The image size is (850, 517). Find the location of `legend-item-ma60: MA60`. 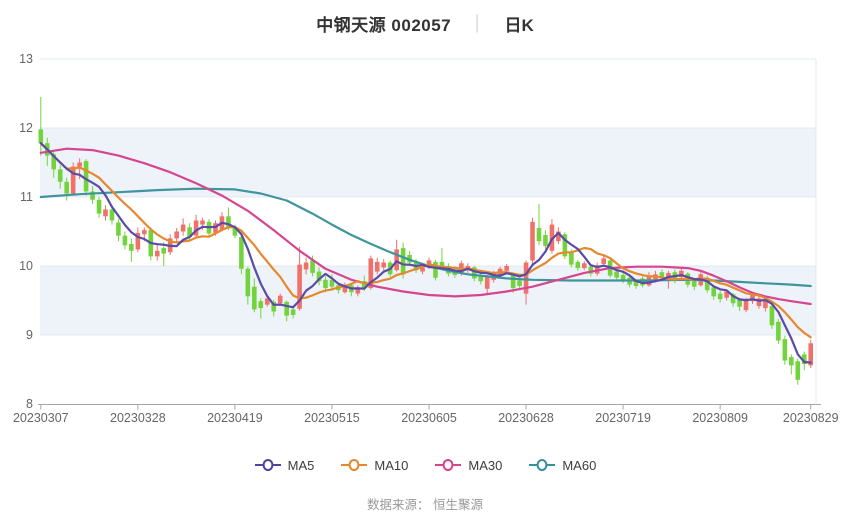

legend-item-ma60: MA60 is located at coordinates (562, 465).